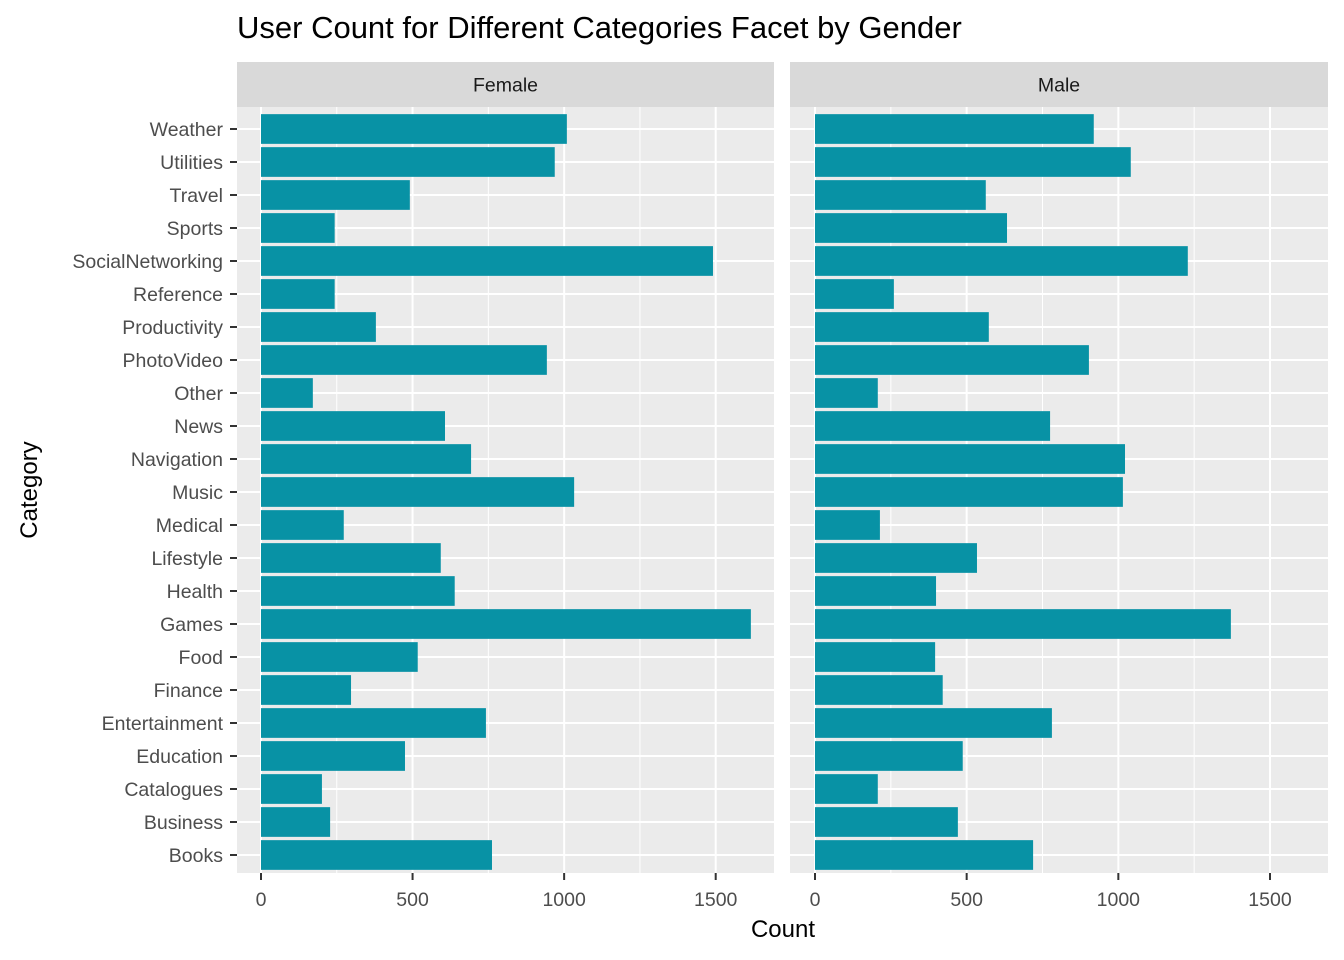  Describe the element at coordinates (1023, 624) in the screenshot. I see `bar-male-games` at that location.